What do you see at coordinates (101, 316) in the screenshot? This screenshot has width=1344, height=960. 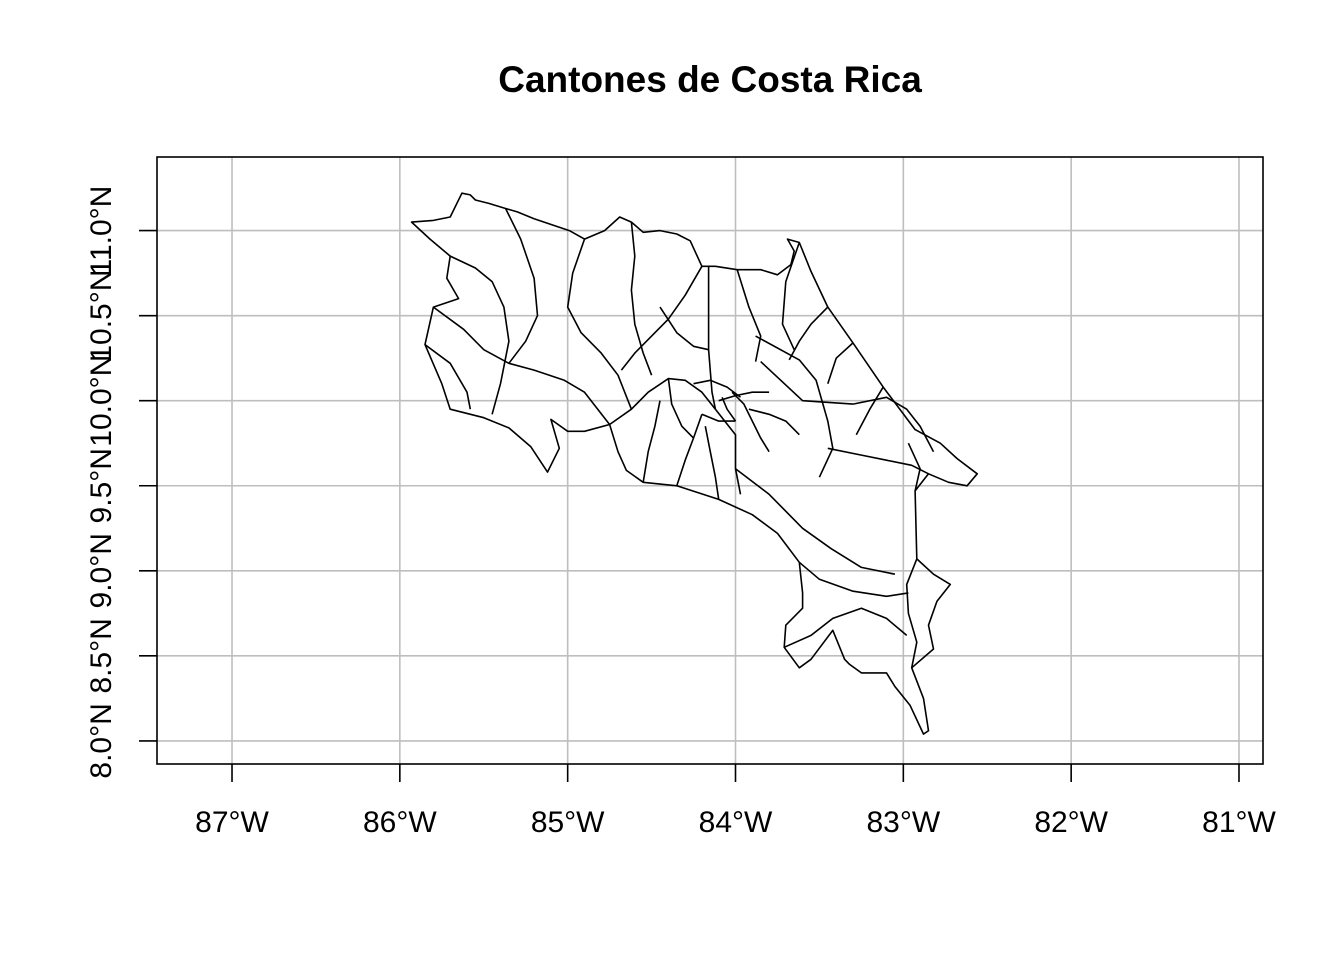 I see `y-tick-label: 10.5°N` at bounding box center [101, 316].